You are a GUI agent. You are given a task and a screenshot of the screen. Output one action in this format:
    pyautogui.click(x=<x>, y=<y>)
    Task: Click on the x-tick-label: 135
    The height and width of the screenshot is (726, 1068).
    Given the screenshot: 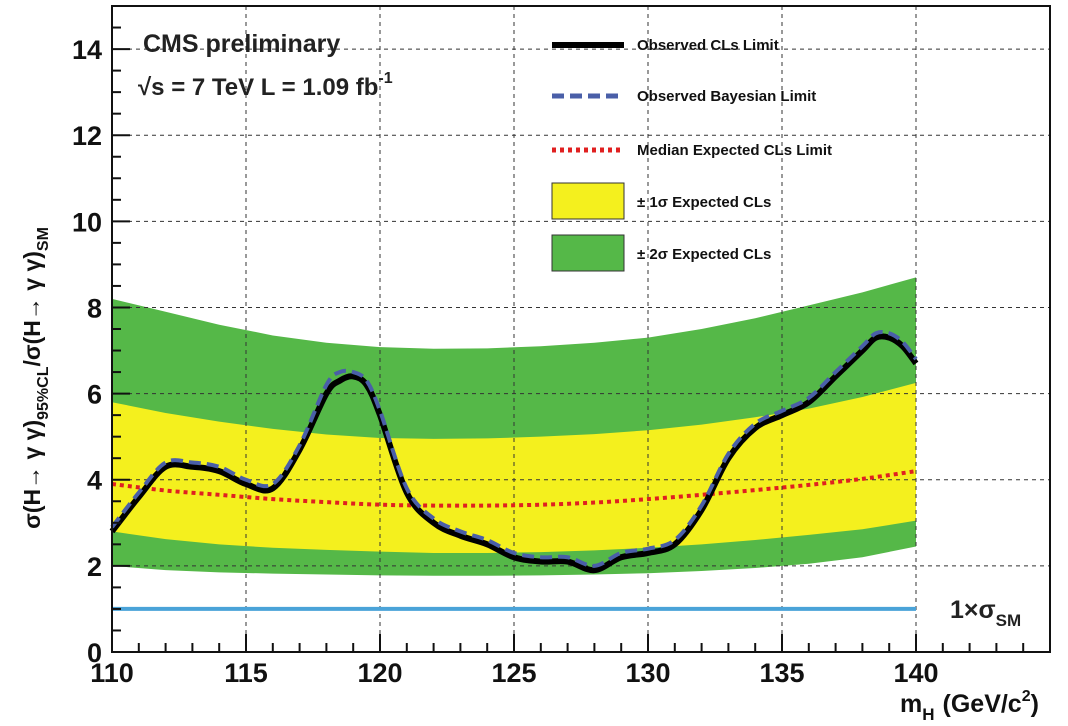 What is the action you would take?
    pyautogui.click(x=781, y=673)
    